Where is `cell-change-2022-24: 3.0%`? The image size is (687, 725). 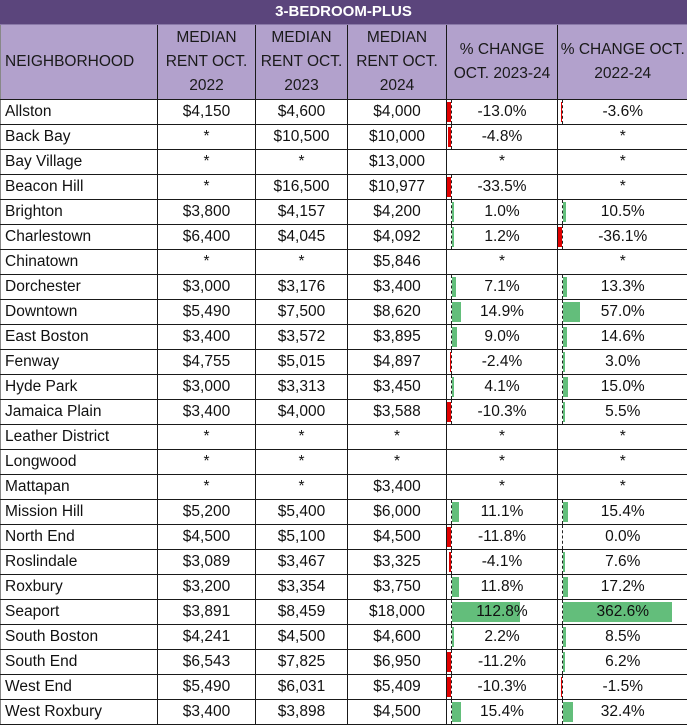
cell-change-2022-24: 3.0% is located at coordinates (622, 362).